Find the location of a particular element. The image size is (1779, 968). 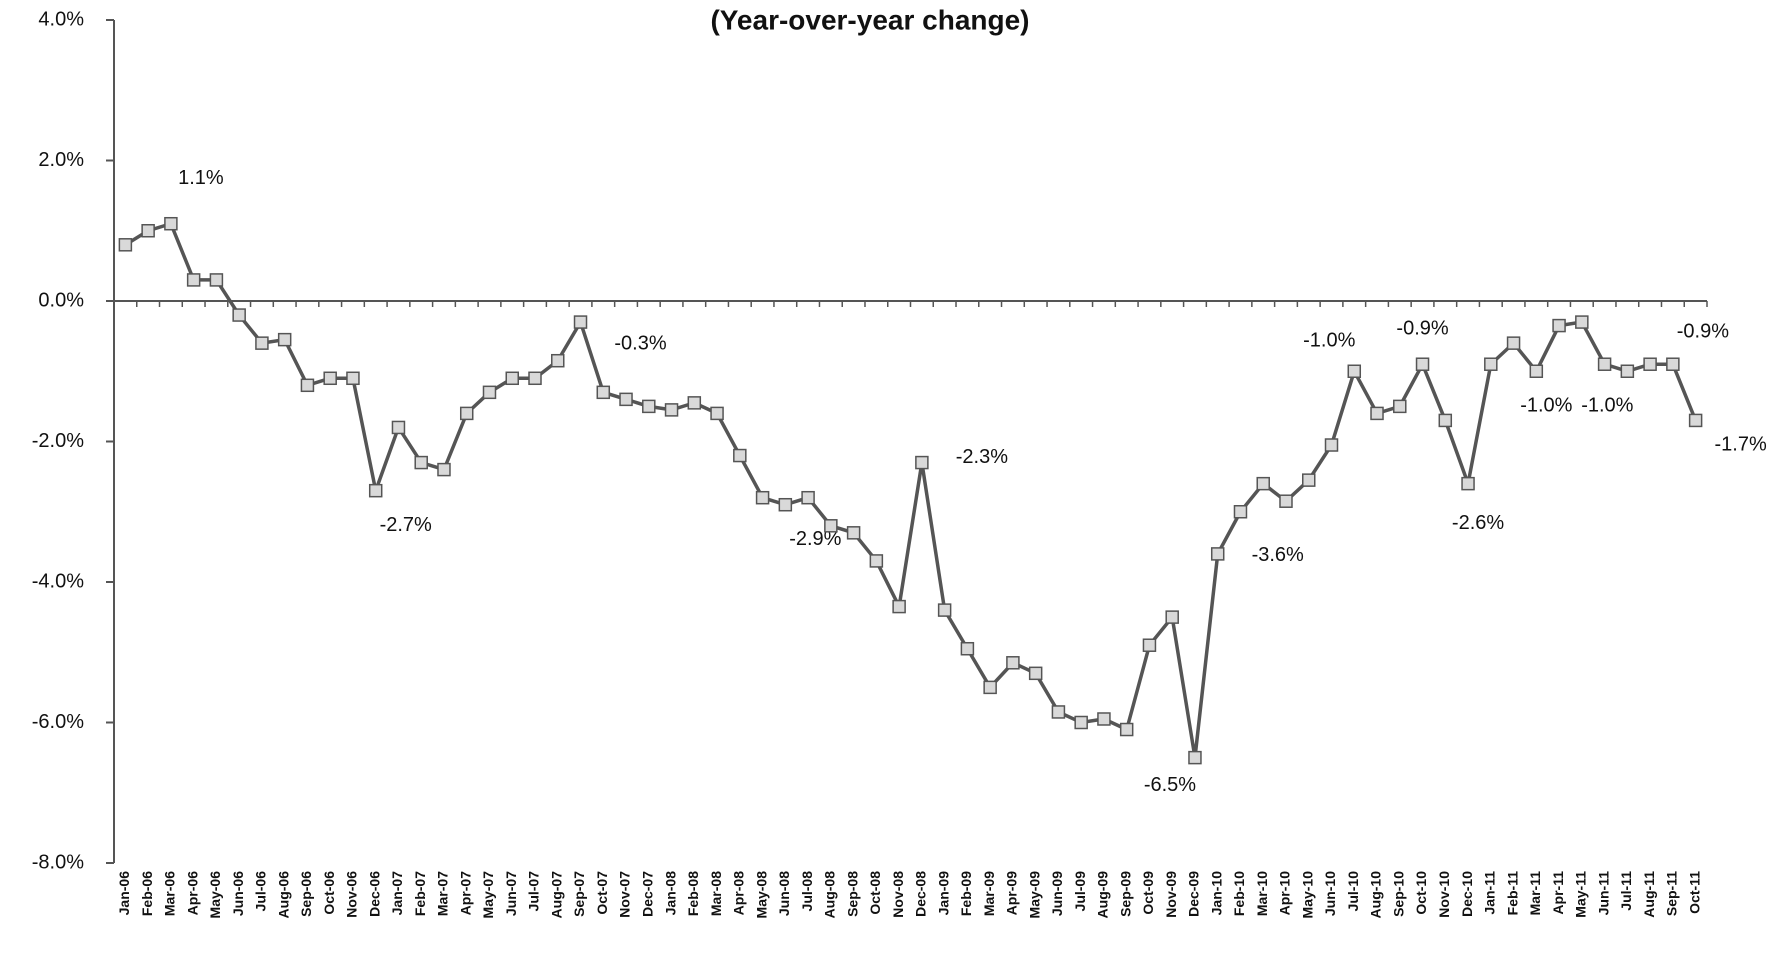

data-label: -2.9% is located at coordinates (815, 539).